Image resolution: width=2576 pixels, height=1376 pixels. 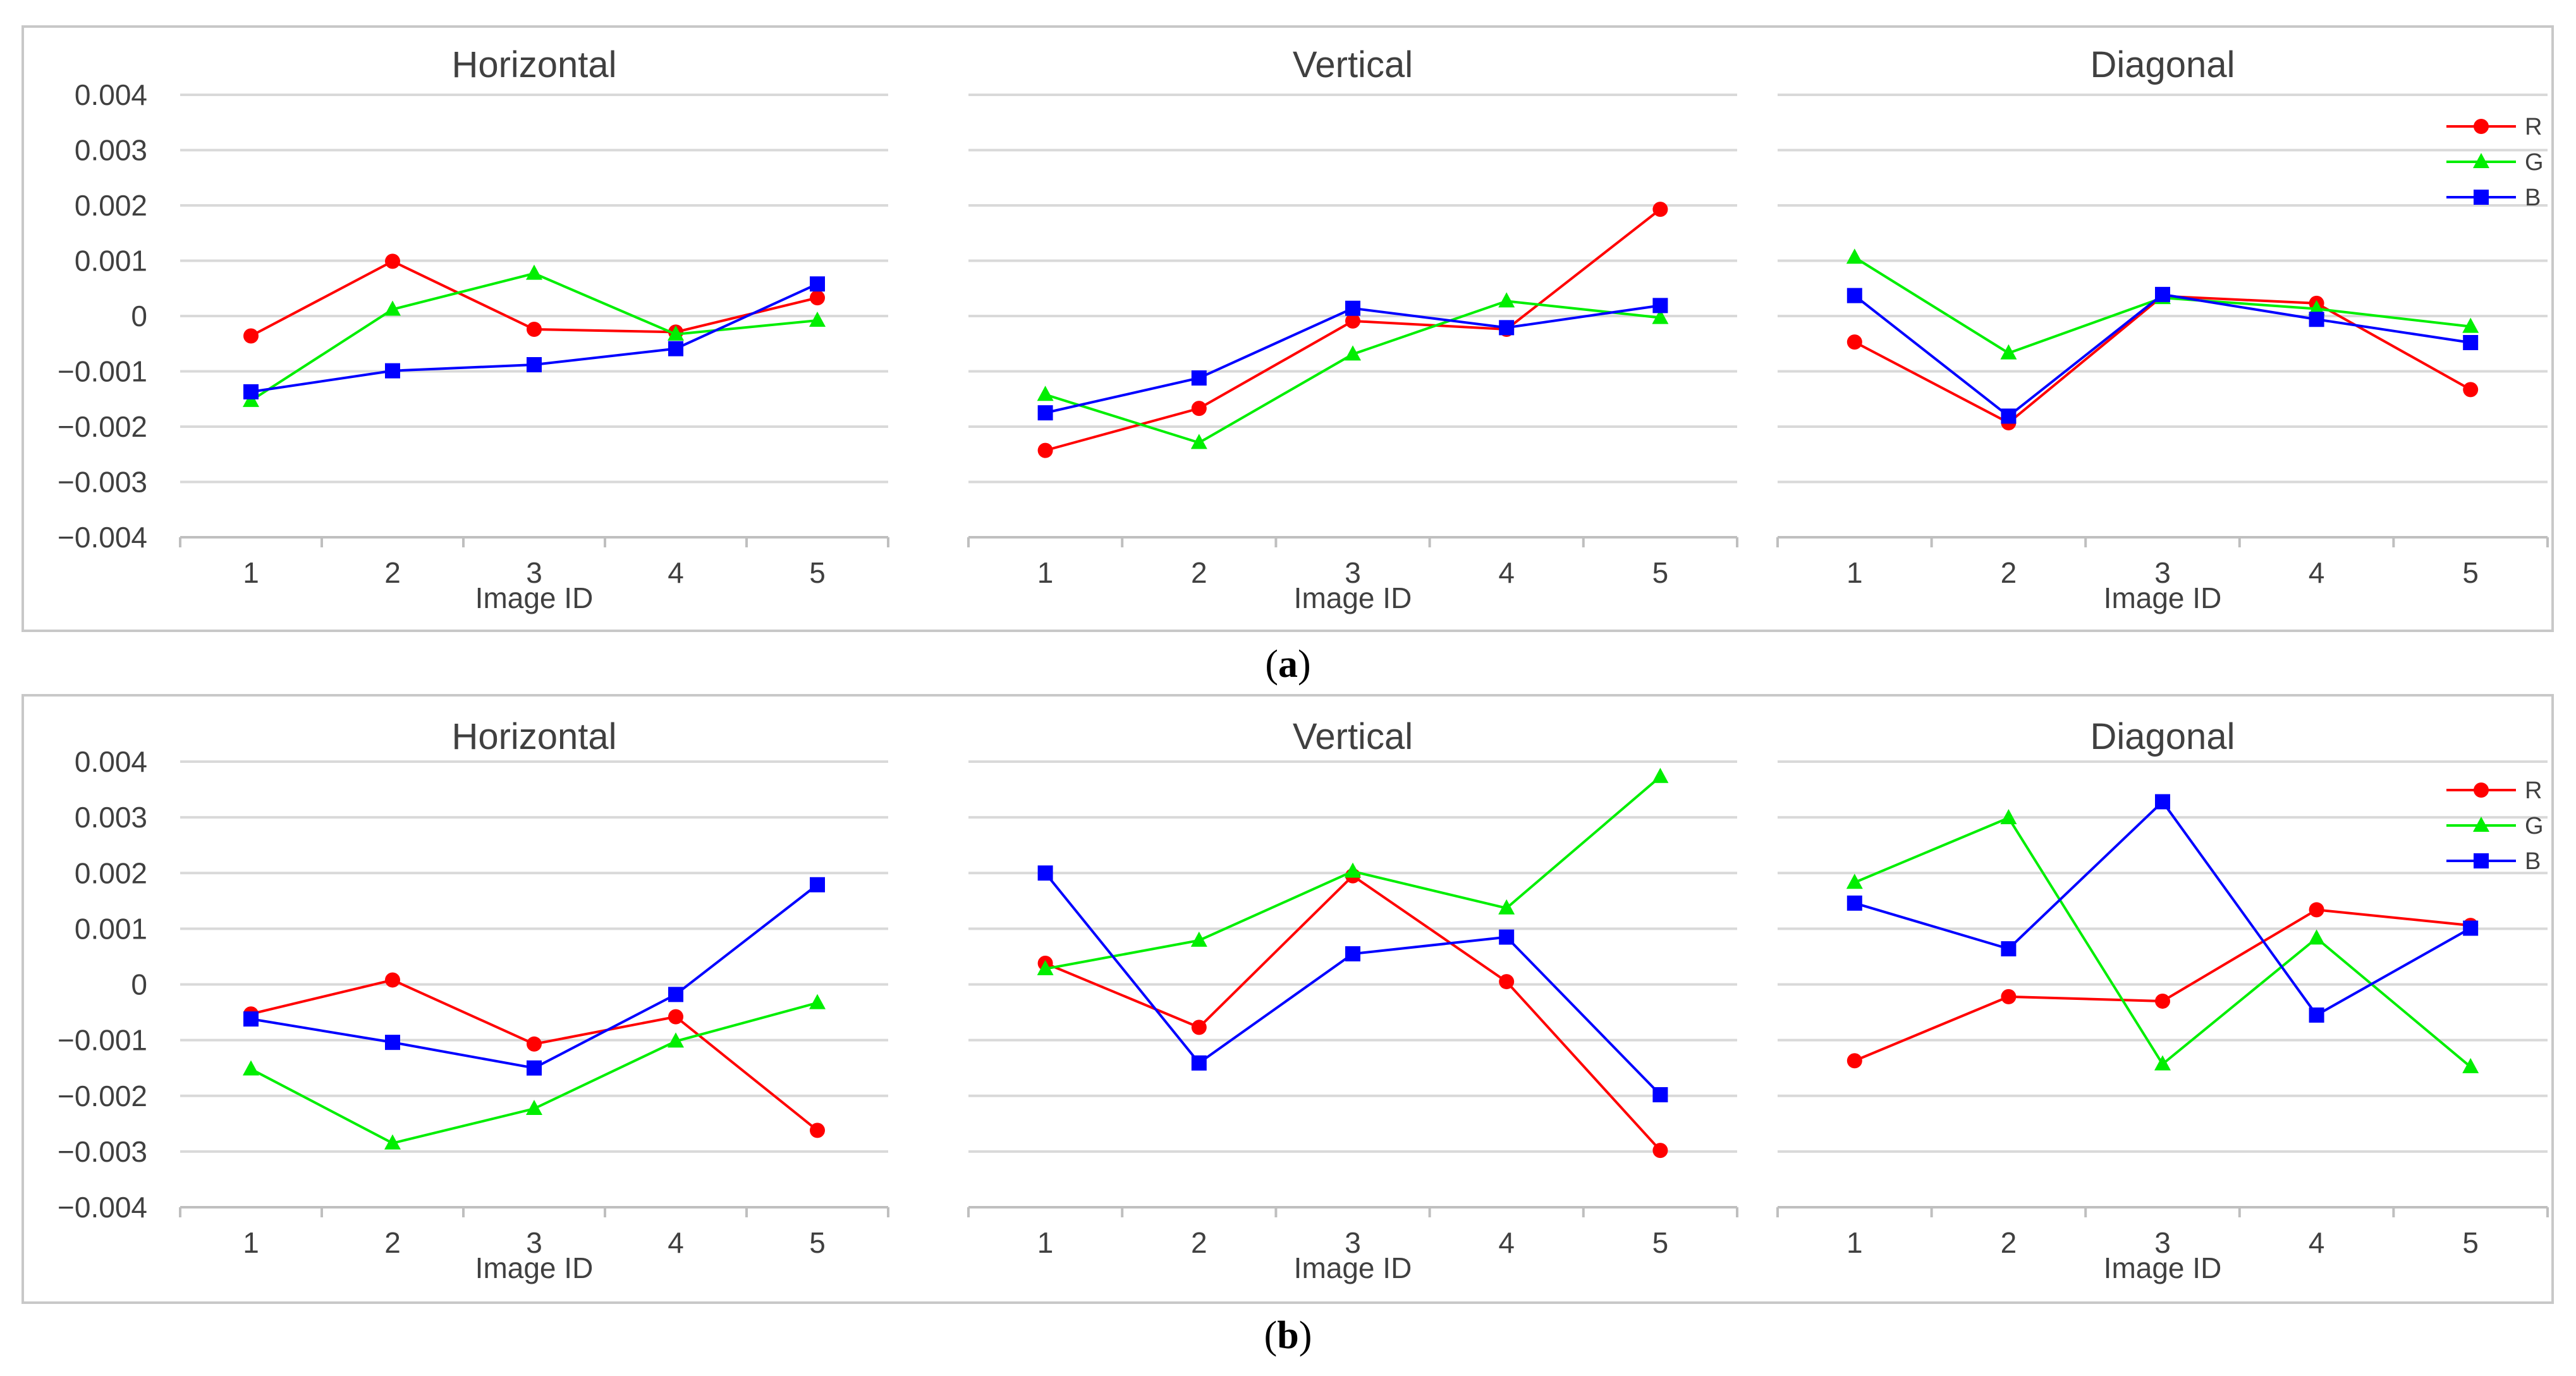 I want to click on caption-a: (a), so click(x=1288, y=664).